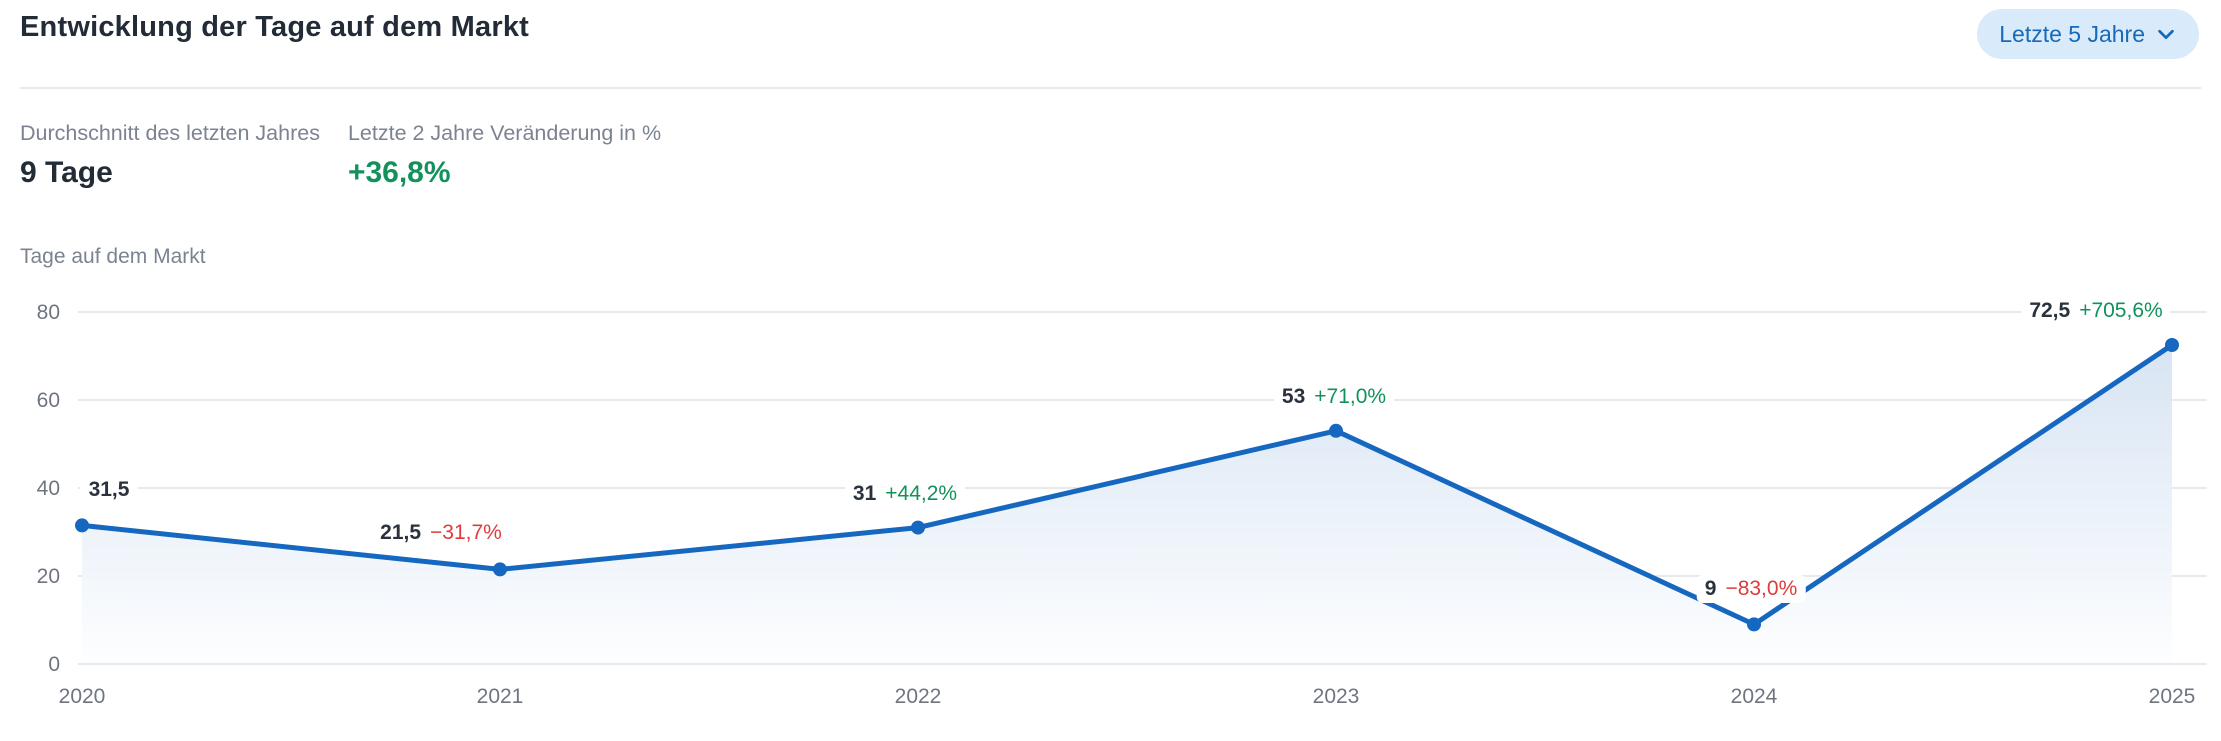  What do you see at coordinates (2121, 310) in the screenshot?
I see `point-change-percent: +705,6%` at bounding box center [2121, 310].